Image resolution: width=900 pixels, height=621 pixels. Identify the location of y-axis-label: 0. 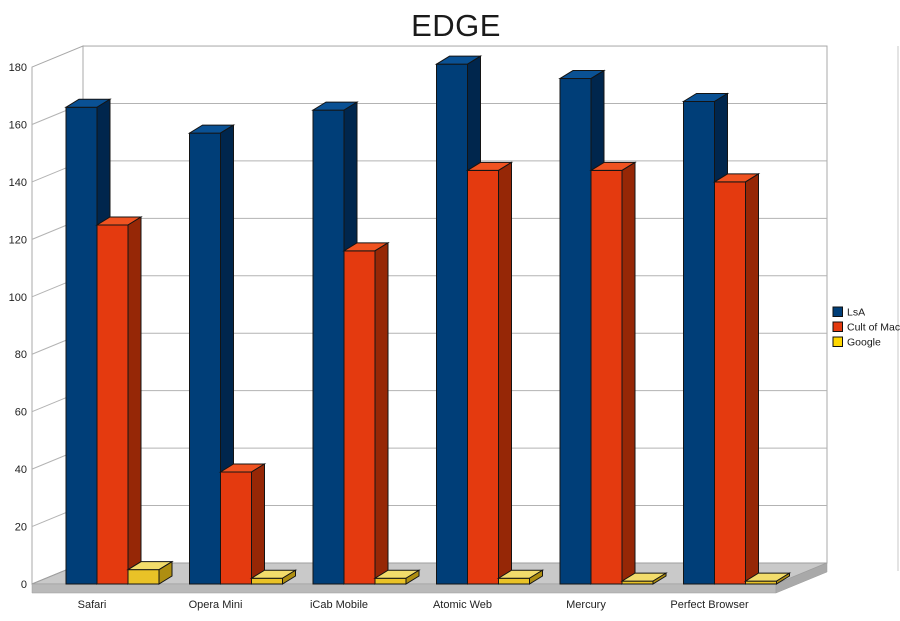
(24, 585).